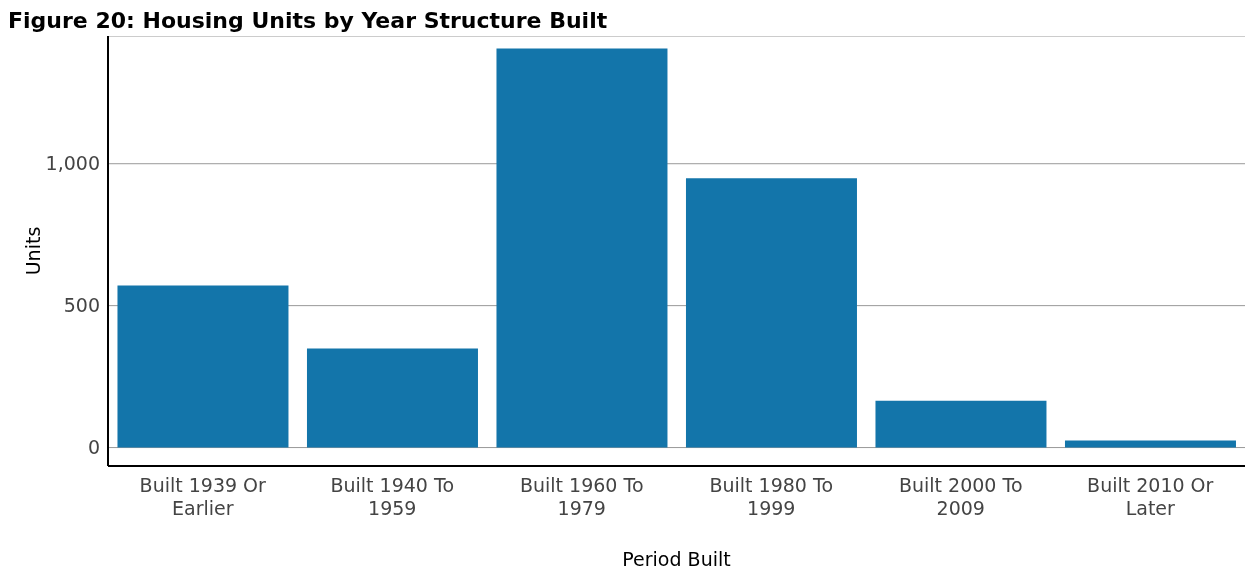 This screenshot has width=1253, height=581. What do you see at coordinates (72, 163) in the screenshot?
I see `y-tick-label: 1,000` at bounding box center [72, 163].